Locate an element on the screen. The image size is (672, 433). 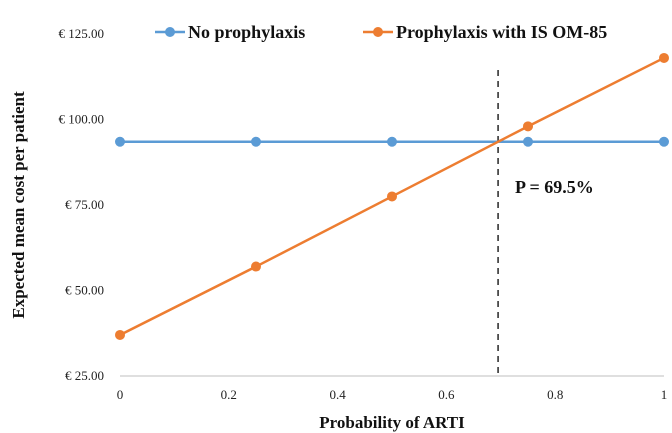
legend-item: Prophylaxis with IS OM-85 is located at coordinates (485, 32).